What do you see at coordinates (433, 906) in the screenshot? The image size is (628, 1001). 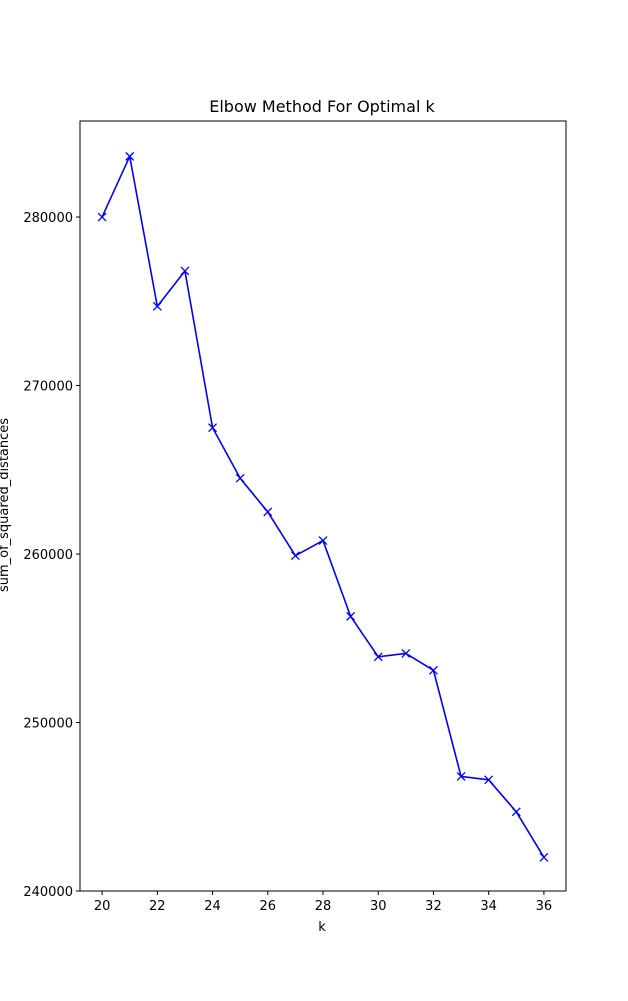 I see `x-tick-label: 32` at bounding box center [433, 906].